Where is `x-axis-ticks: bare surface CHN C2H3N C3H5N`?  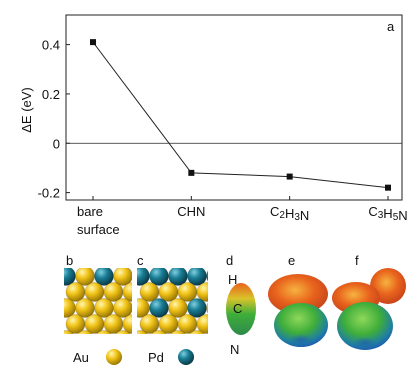 x-axis-ticks: bare surface CHN C2H3N C3H5N is located at coordinates (242, 216).